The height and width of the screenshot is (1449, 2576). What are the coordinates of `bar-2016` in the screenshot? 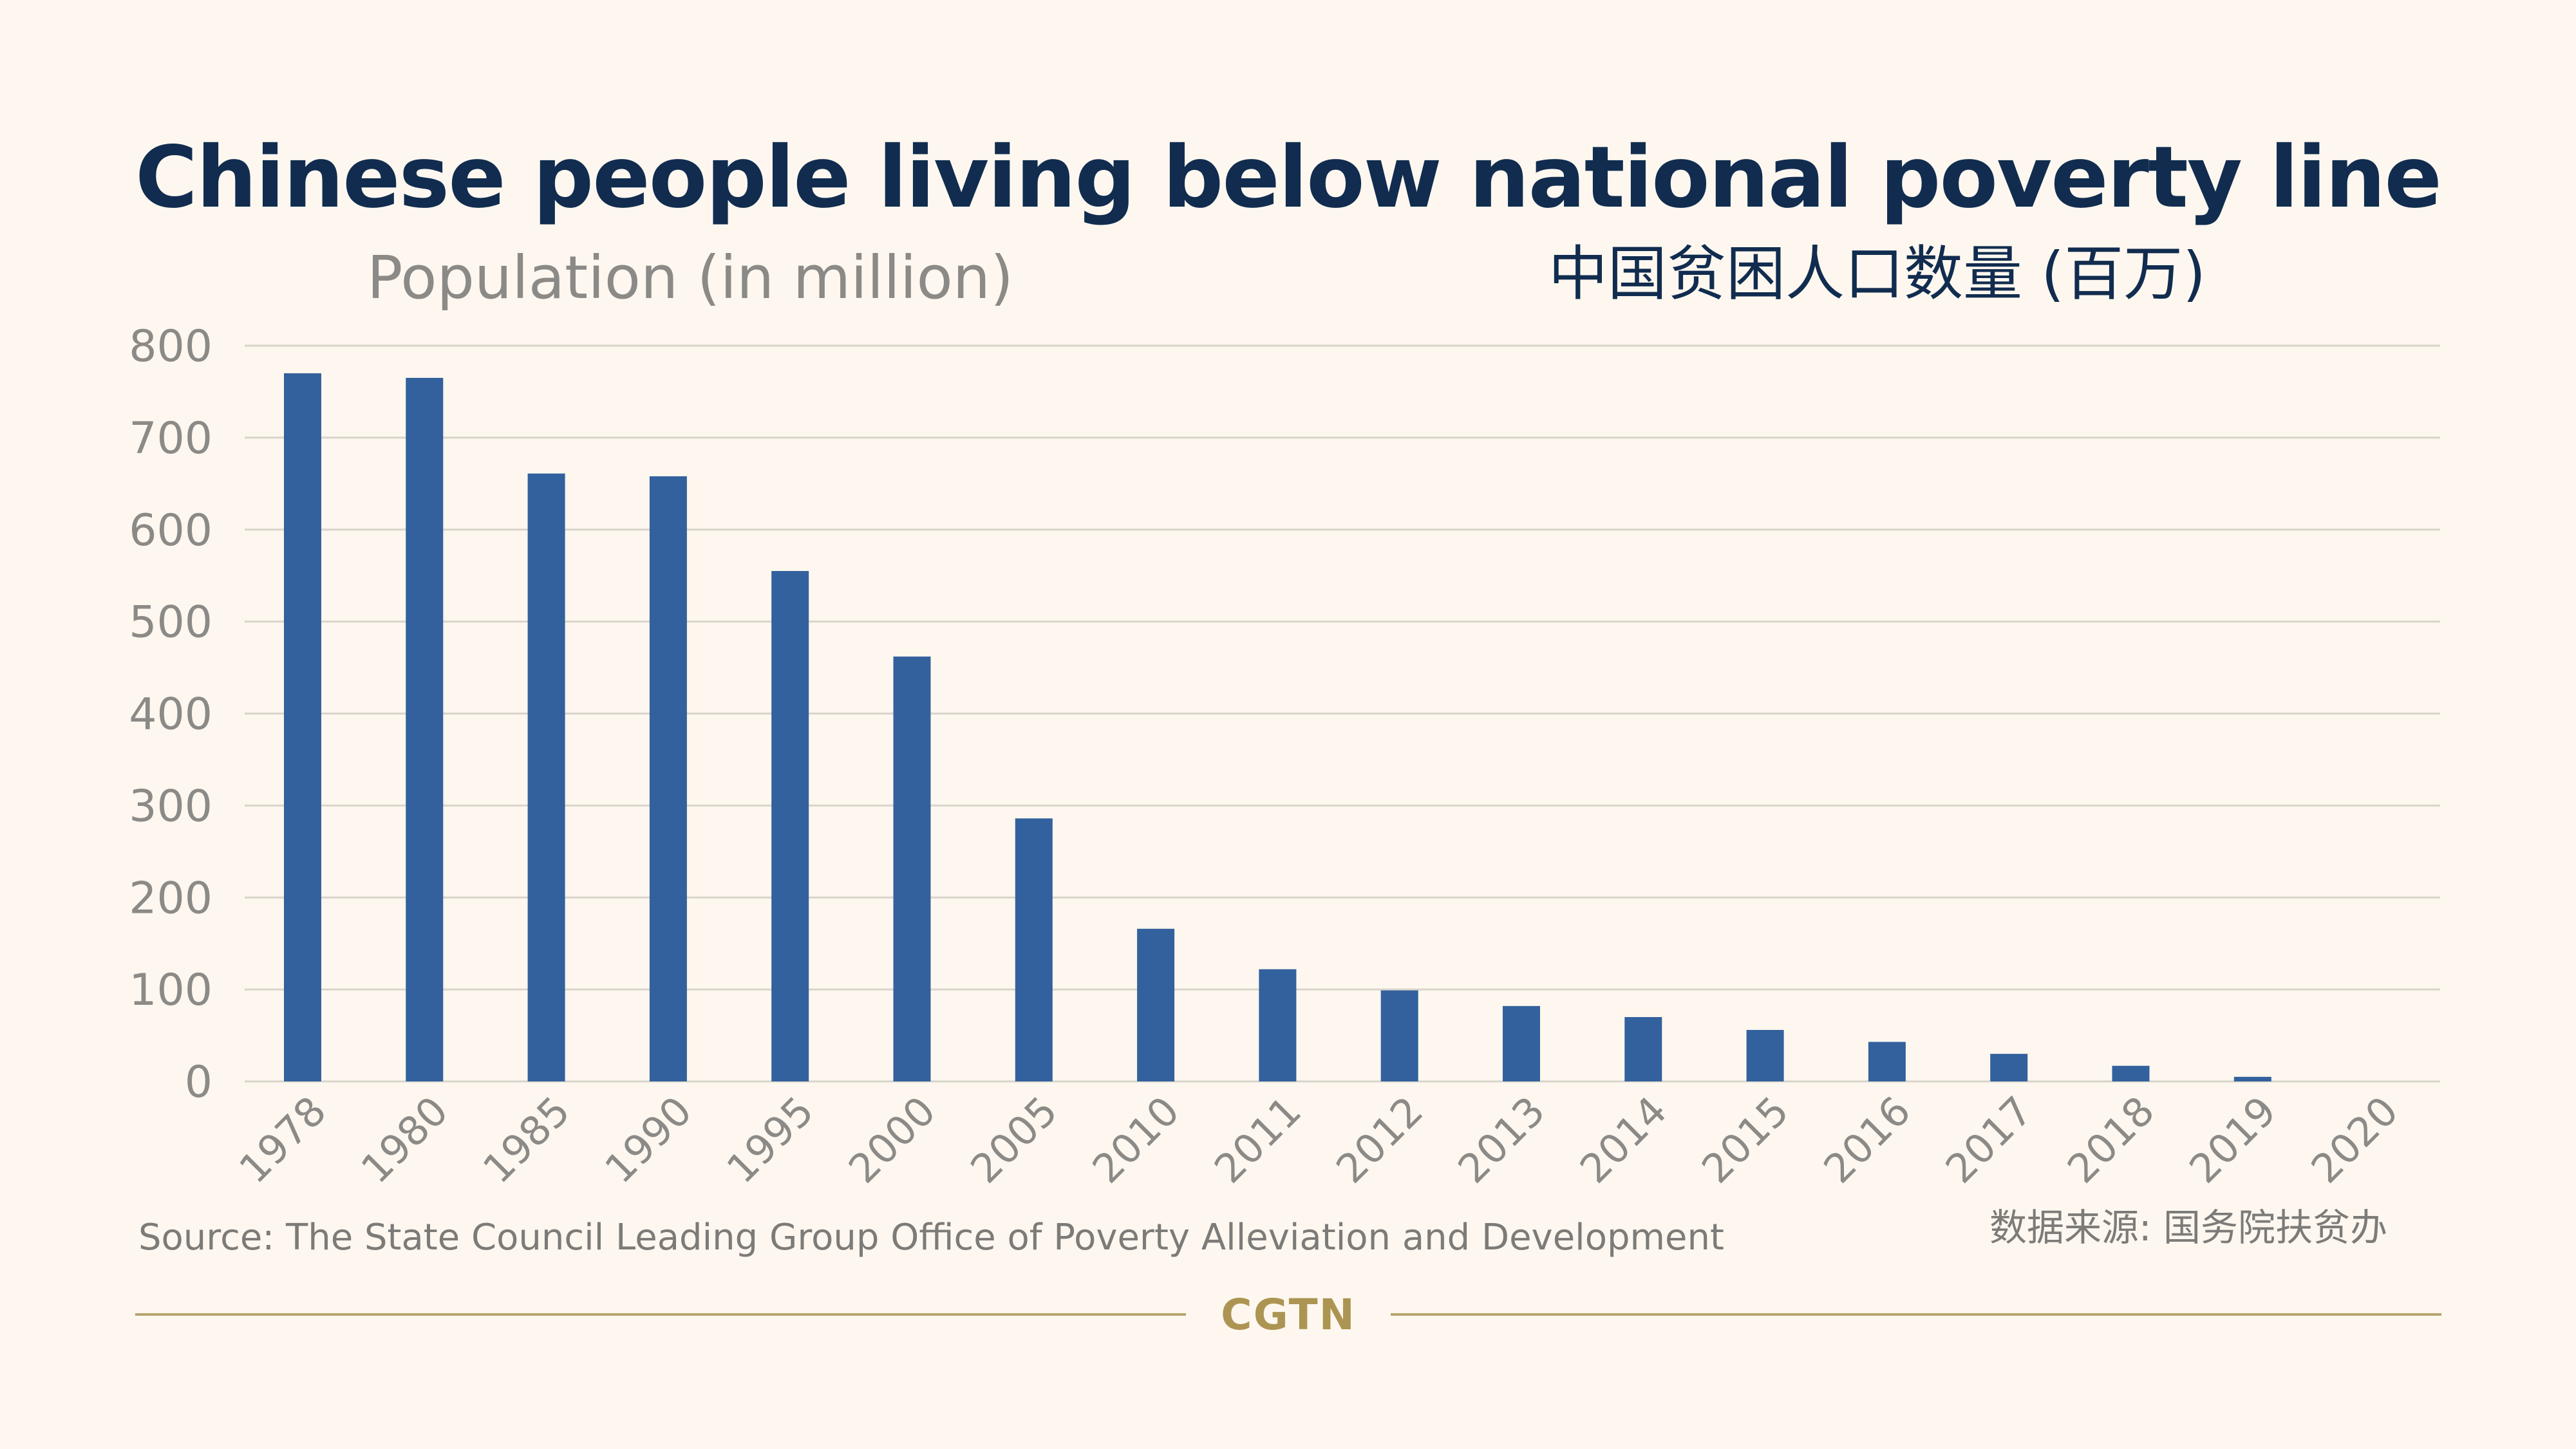 It's located at (1887, 1061).